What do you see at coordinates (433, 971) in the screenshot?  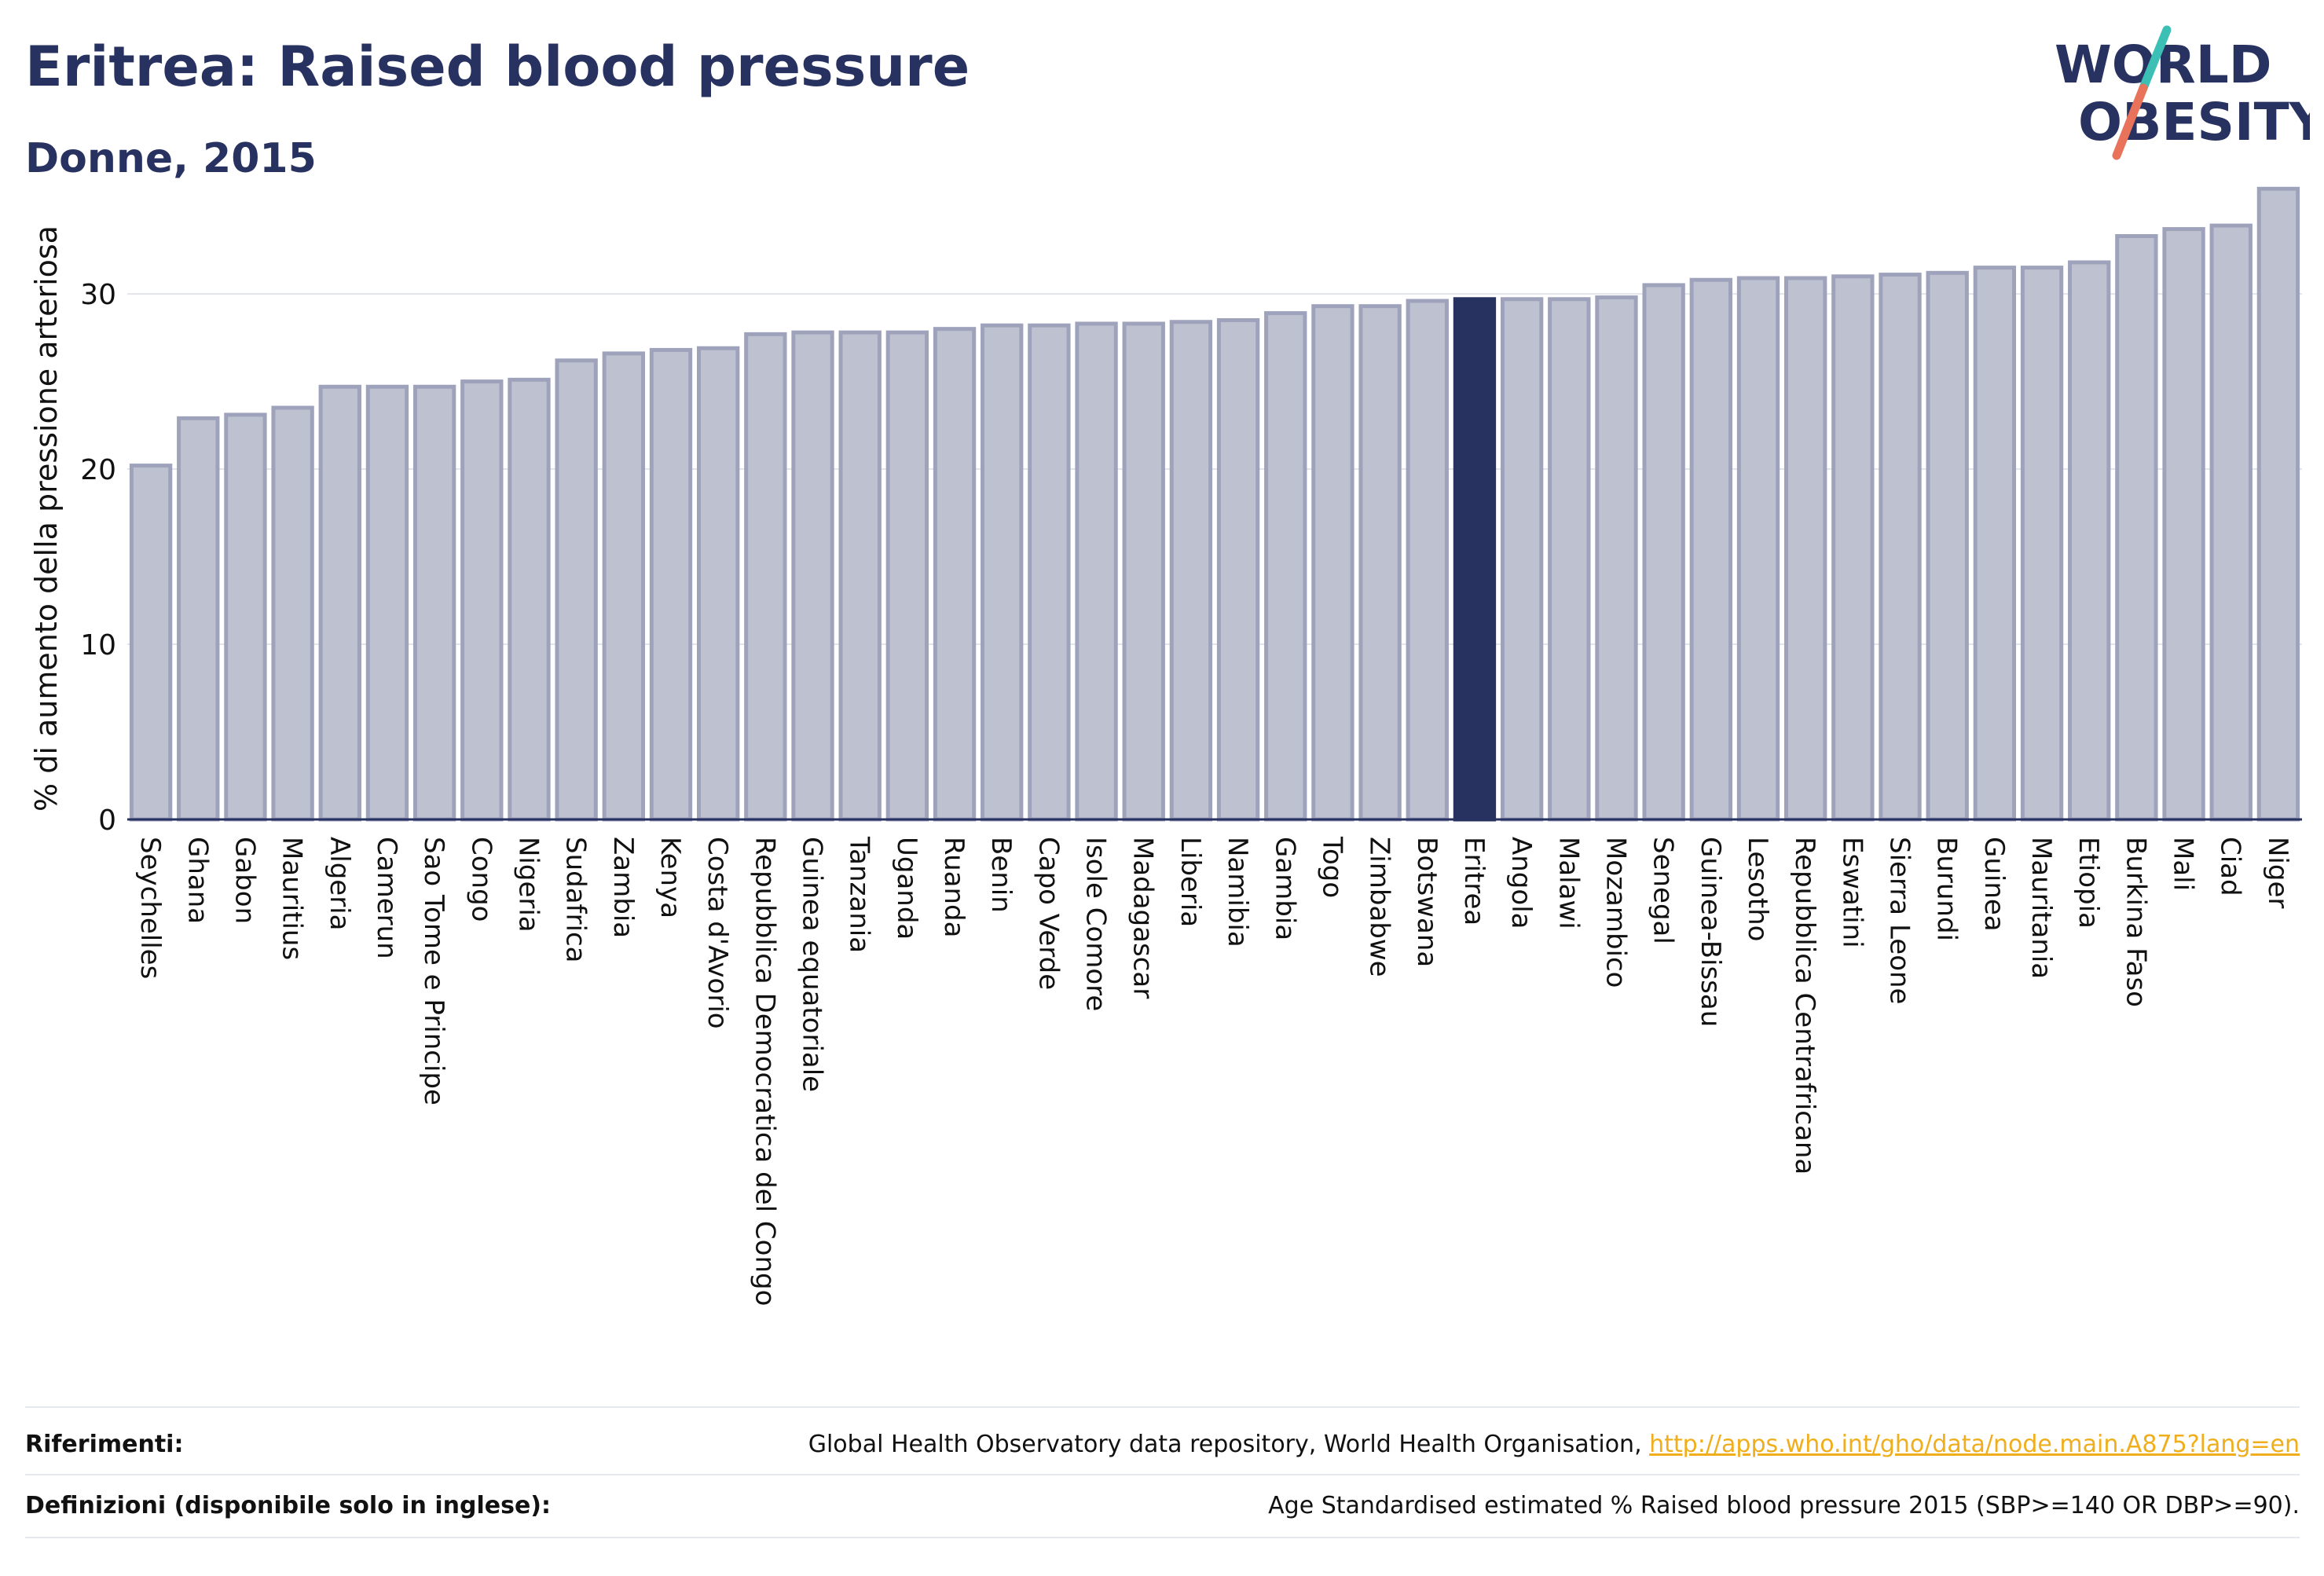 I see `x-tick-label: Sao Tome e Principe` at bounding box center [433, 971].